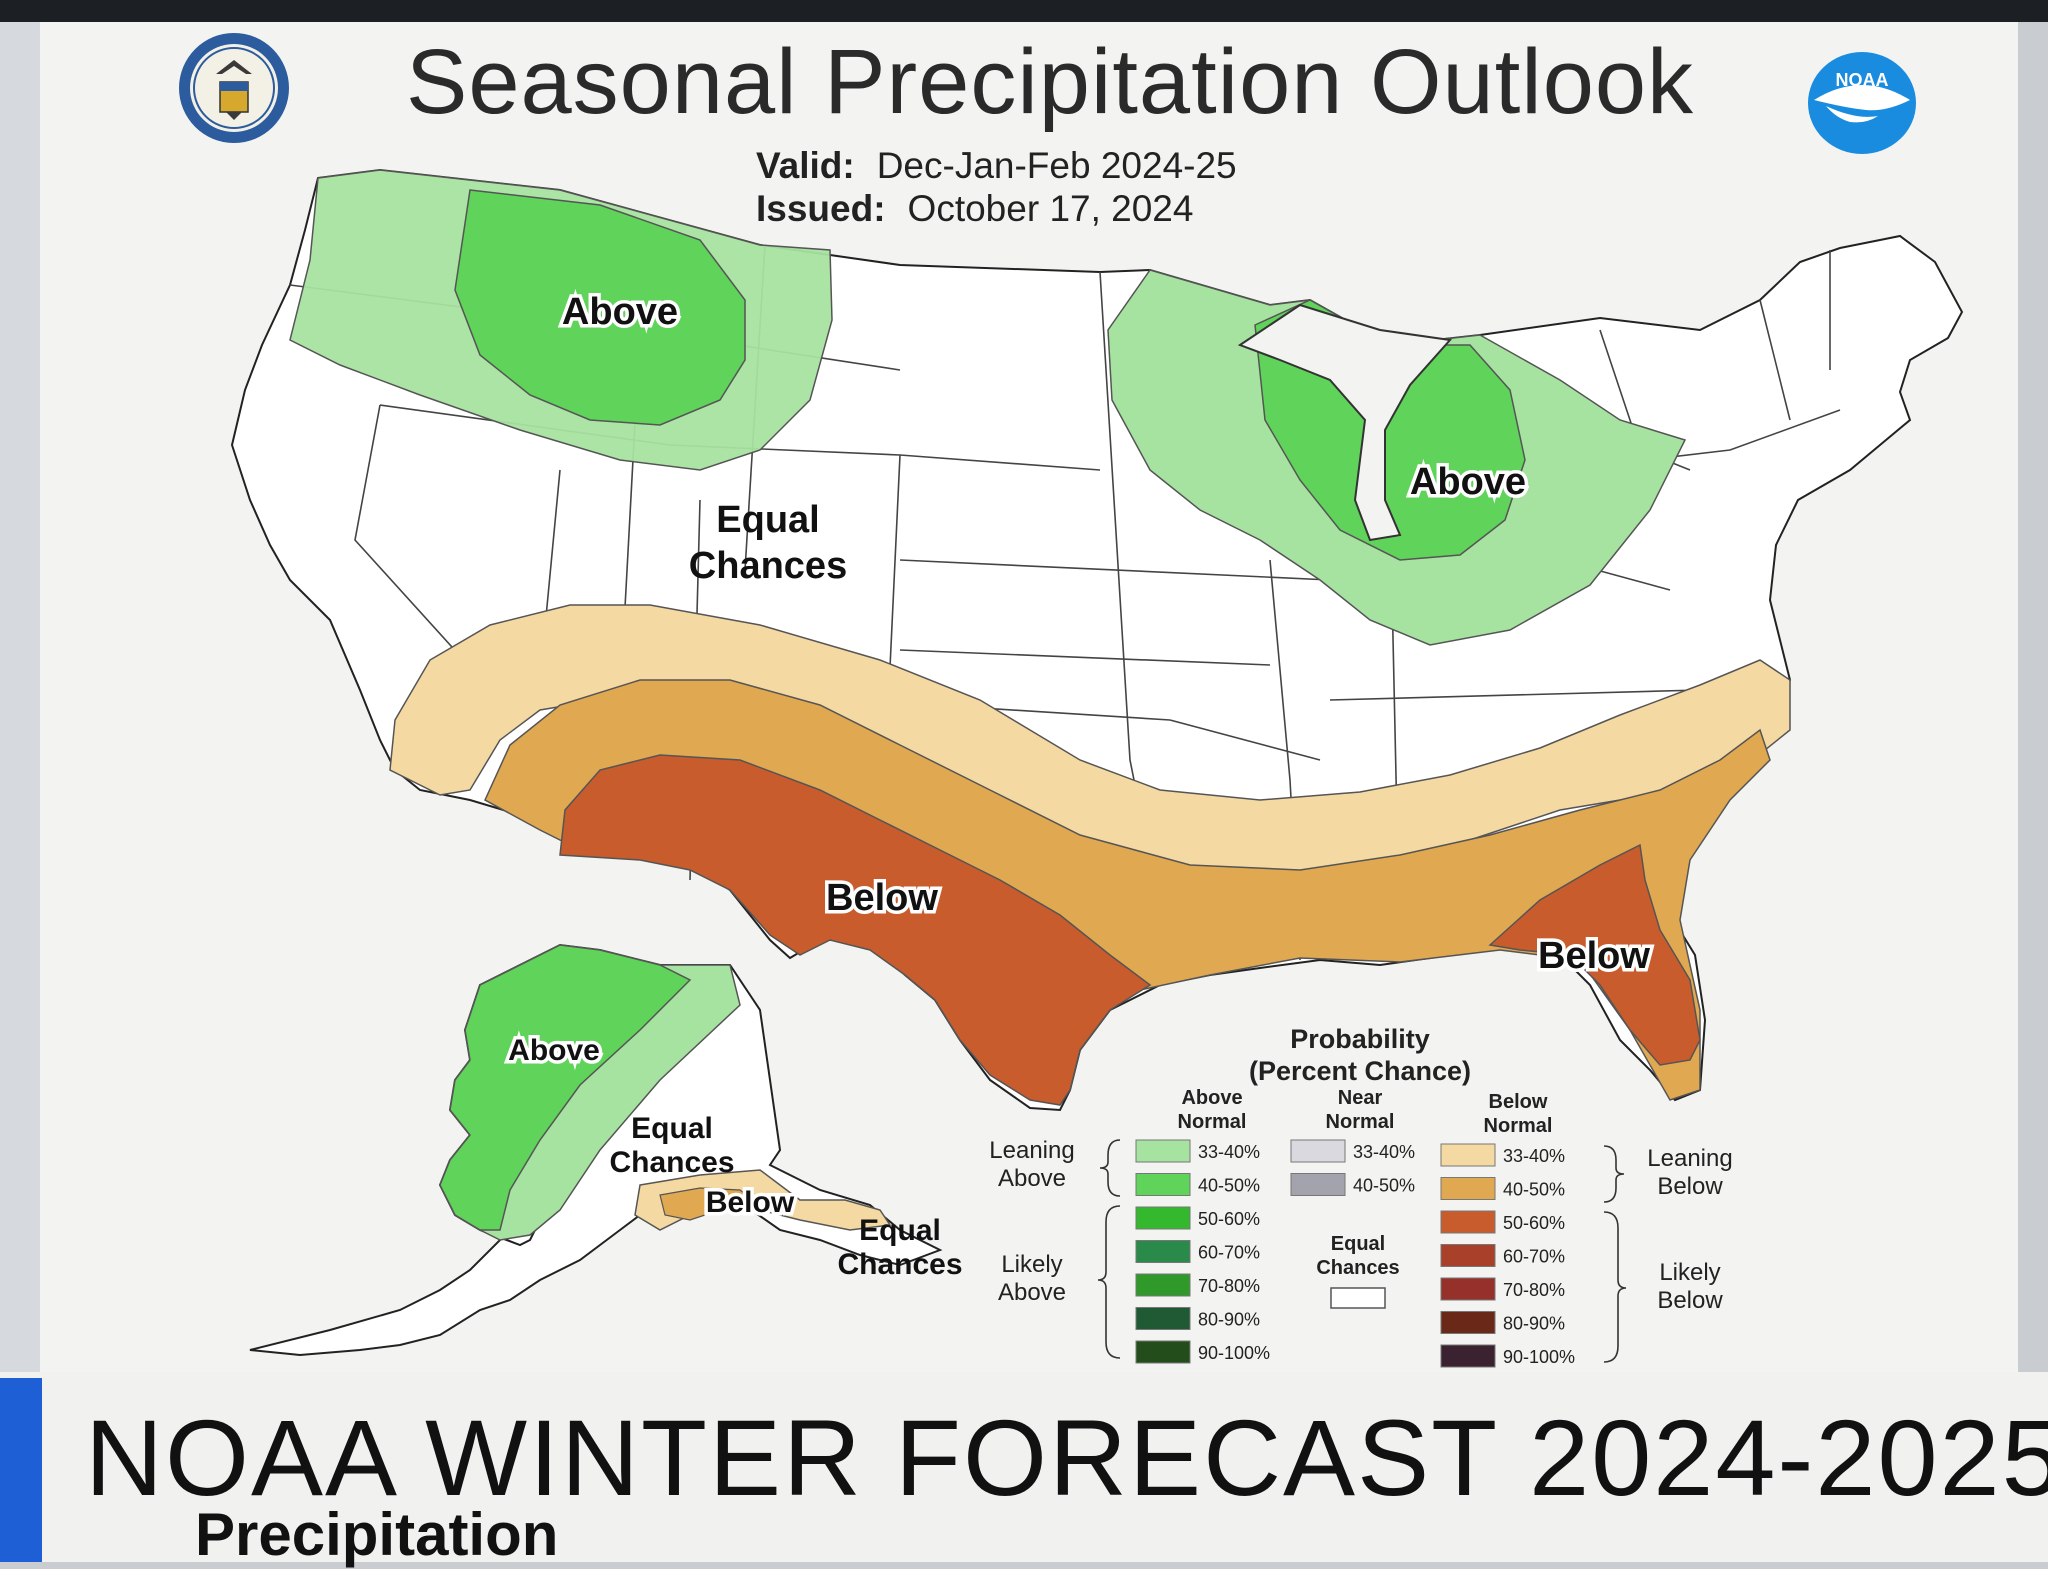  What do you see at coordinates (1534, 1290) in the screenshot?
I see `legend-below-label-4: 70-80%` at bounding box center [1534, 1290].